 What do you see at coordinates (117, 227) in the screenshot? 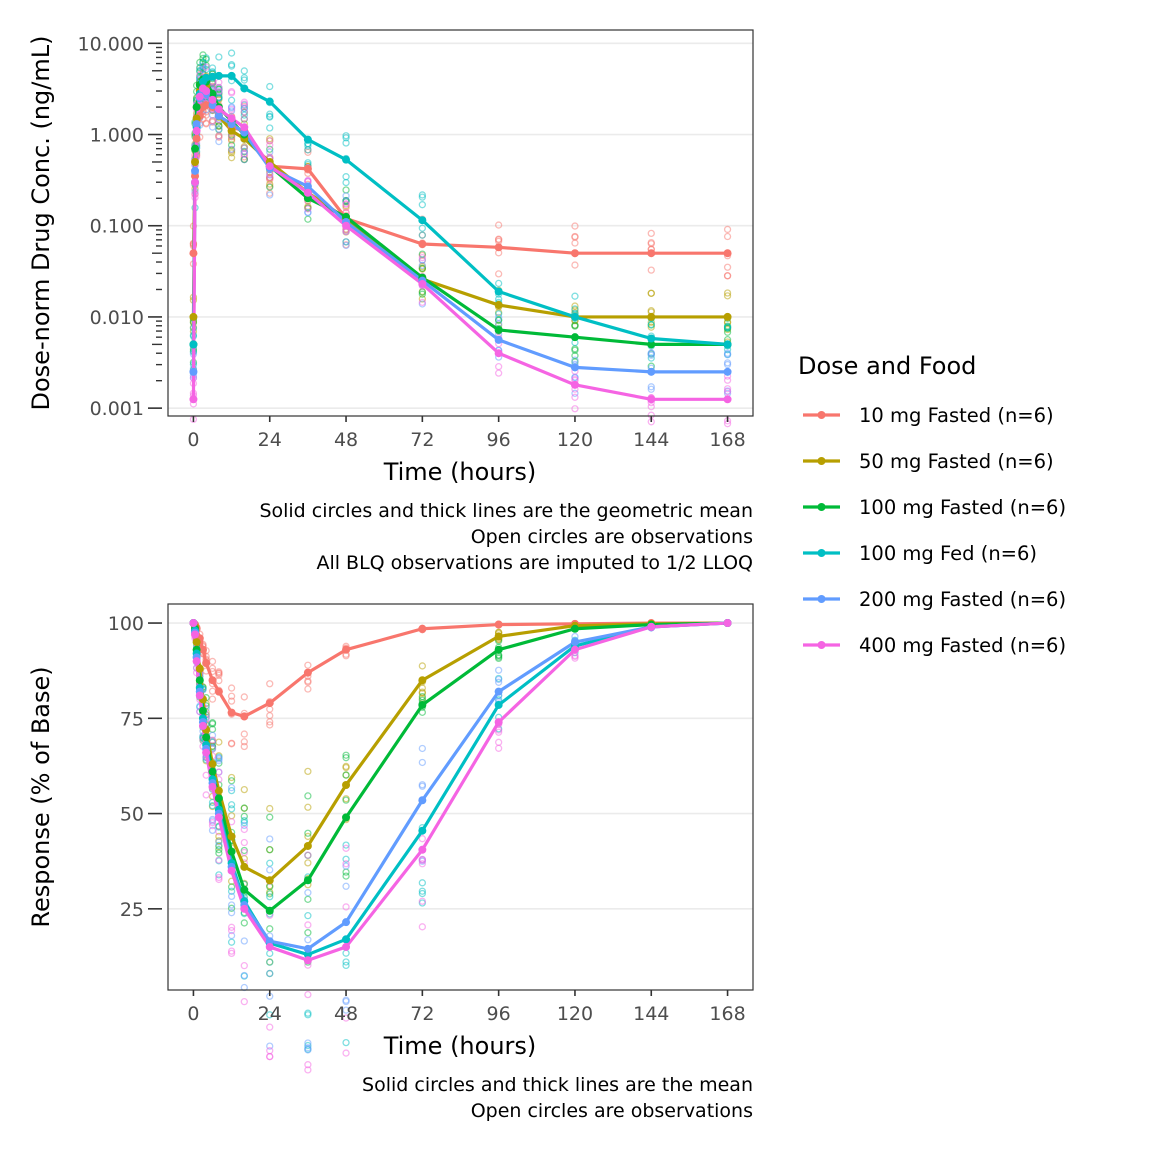
I see `y-tick-label: 0.100` at bounding box center [117, 227].